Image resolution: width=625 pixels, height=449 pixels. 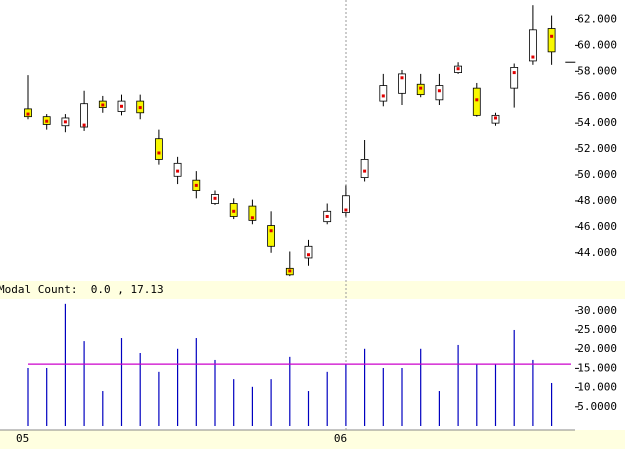 I want to click on y-tick-label: 58.000, so click(x=597, y=70).